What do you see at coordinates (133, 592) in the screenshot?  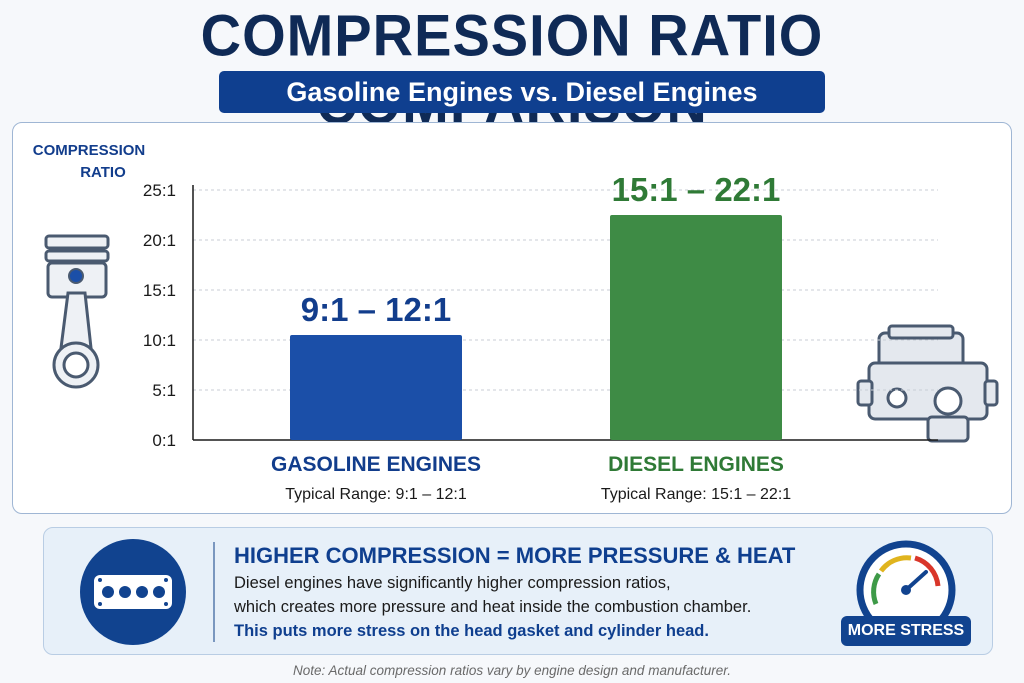 I see `head-gasket-icon` at bounding box center [133, 592].